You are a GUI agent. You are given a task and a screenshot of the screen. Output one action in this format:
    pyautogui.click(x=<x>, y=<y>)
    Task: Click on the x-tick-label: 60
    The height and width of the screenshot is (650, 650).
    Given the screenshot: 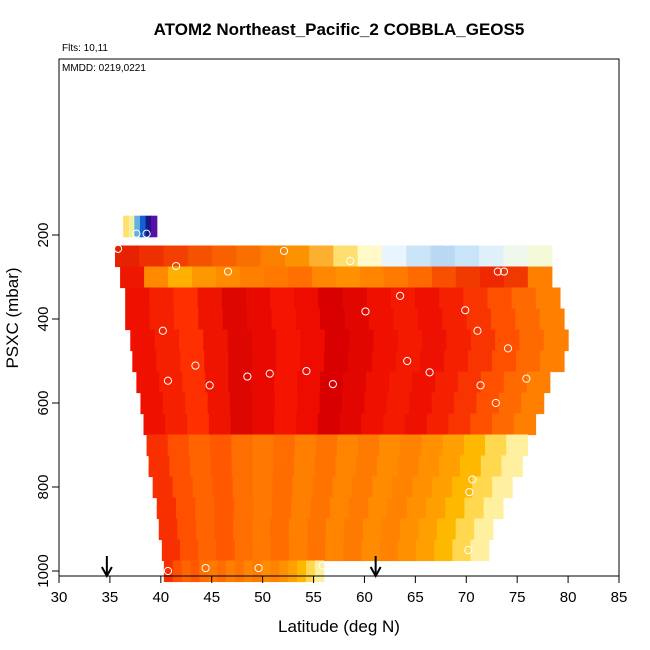 What is the action you would take?
    pyautogui.click(x=364, y=597)
    